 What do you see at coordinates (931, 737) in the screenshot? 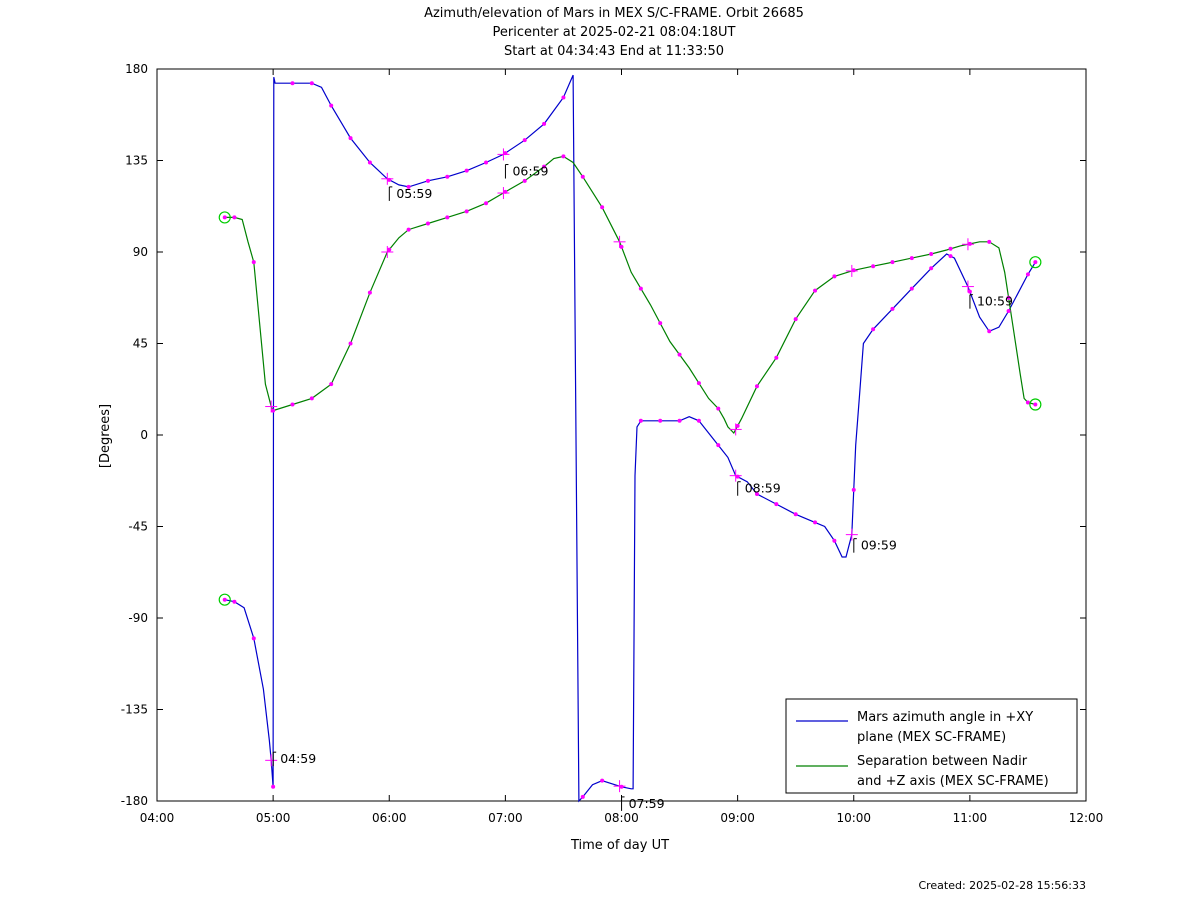
I see `legend-label-azimuth-2: plane (MEX SC-FRAME)` at bounding box center [931, 737].